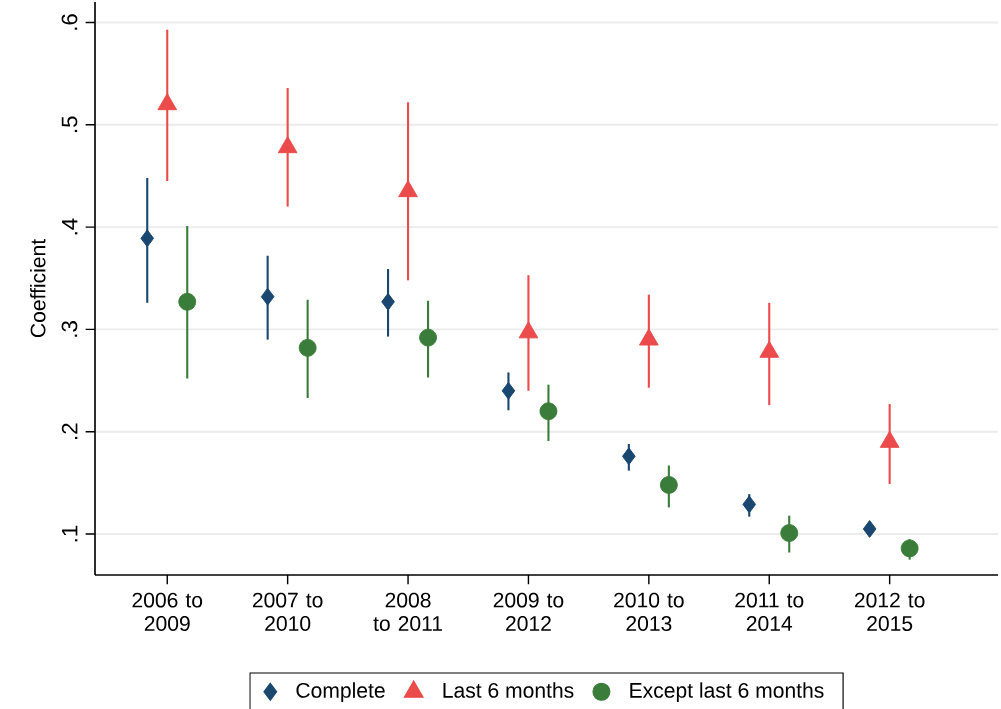 The width and height of the screenshot is (1001, 709). Describe the element at coordinates (769, 612) in the screenshot. I see `x-tick-label: 2011 to 2014` at that location.